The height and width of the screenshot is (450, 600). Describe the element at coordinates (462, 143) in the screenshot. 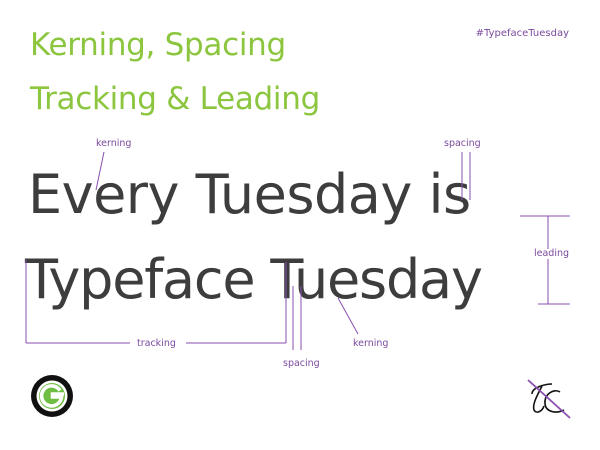

I see `label-spacing-top: spacing` at that location.